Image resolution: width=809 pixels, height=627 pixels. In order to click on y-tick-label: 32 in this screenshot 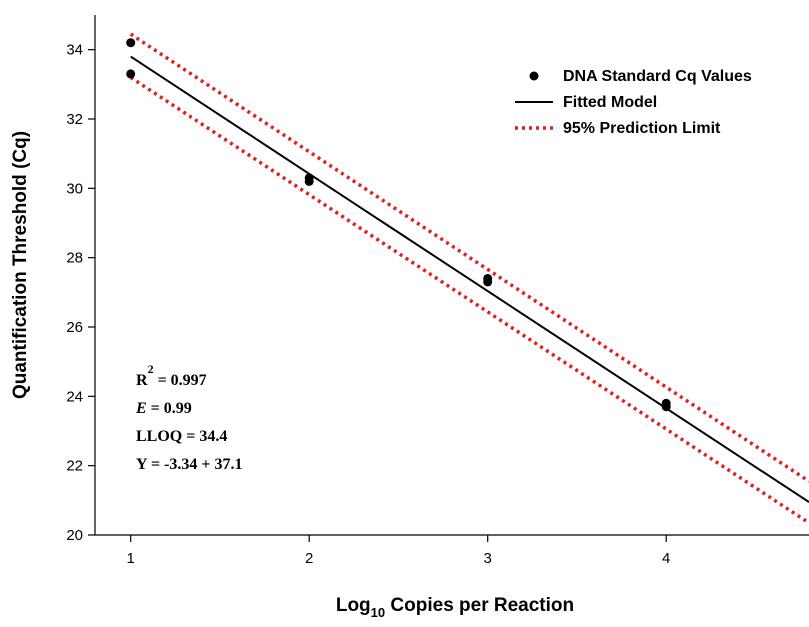, I will do `click(74, 119)`.